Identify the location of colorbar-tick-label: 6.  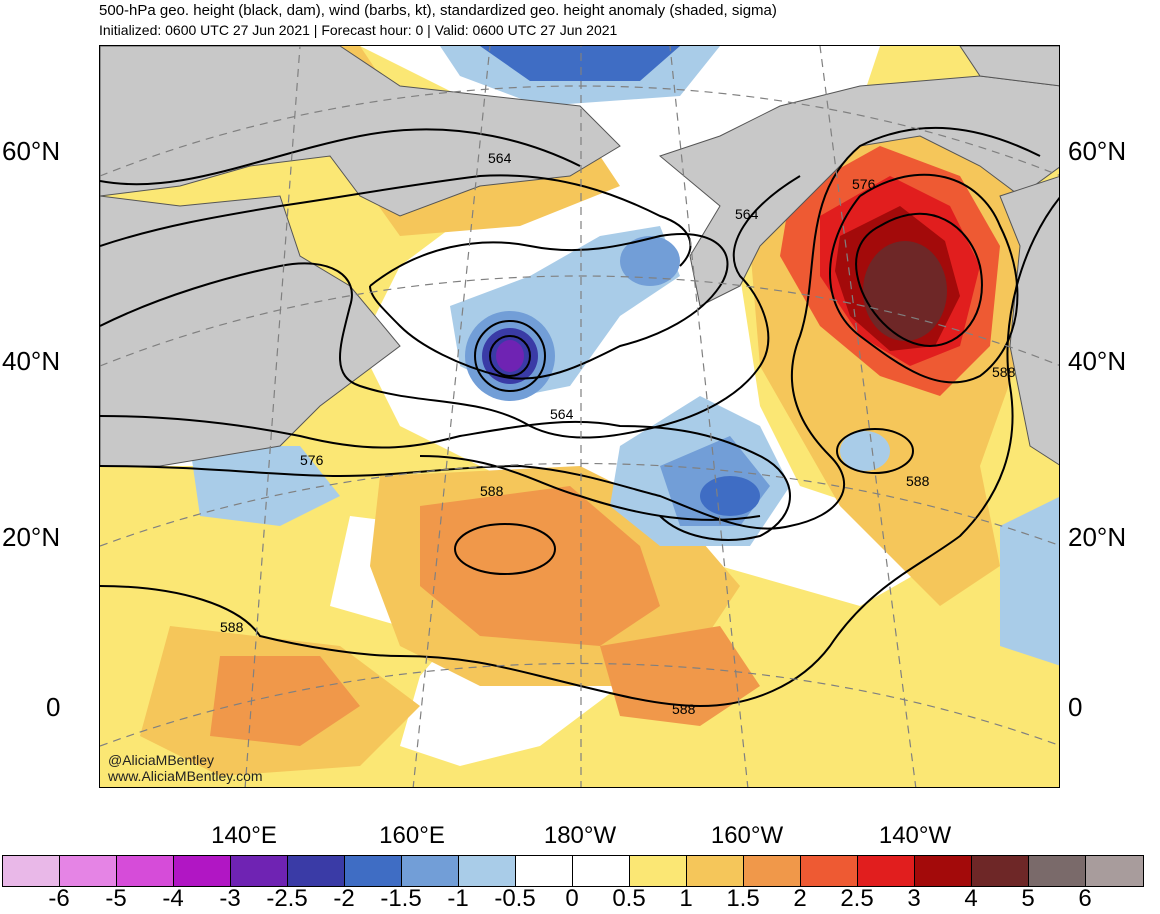
(1085, 898).